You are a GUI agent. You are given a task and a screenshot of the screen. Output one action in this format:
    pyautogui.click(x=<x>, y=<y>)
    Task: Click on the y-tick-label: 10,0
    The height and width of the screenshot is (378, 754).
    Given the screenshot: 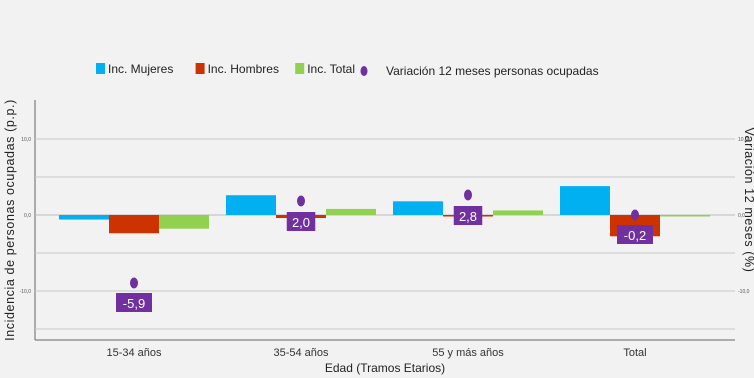 What is the action you would take?
    pyautogui.click(x=26, y=140)
    